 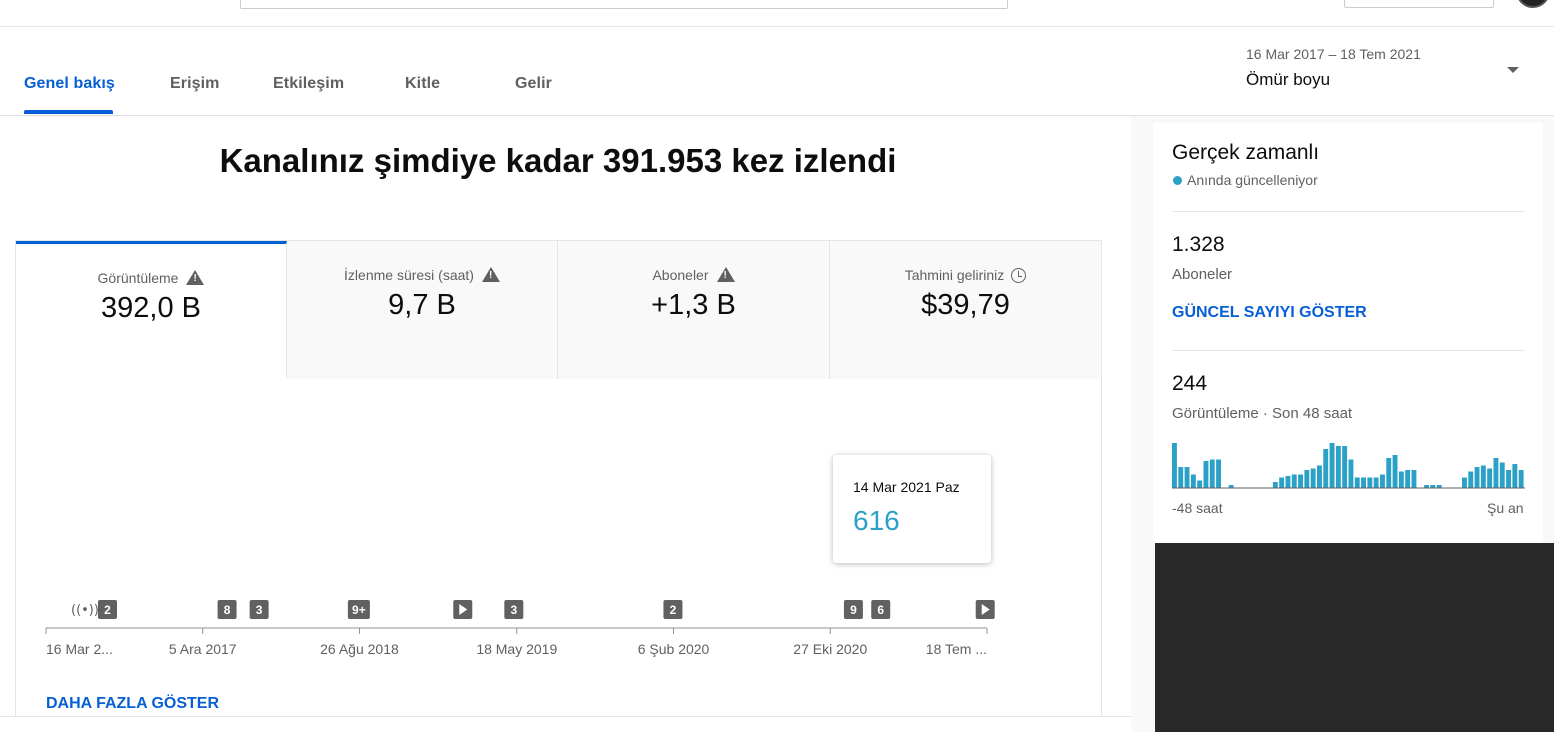 What do you see at coordinates (1190, 383) in the screenshot?
I see `realtime-views-count: 244` at bounding box center [1190, 383].